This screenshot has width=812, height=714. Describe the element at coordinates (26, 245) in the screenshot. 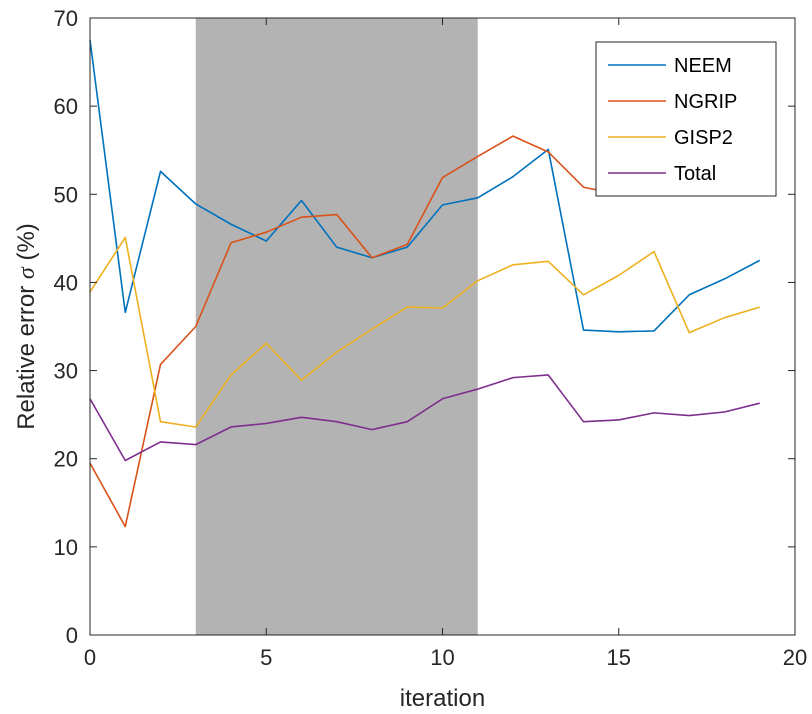

I see `y-axis-label-suffix: (%)` at that location.